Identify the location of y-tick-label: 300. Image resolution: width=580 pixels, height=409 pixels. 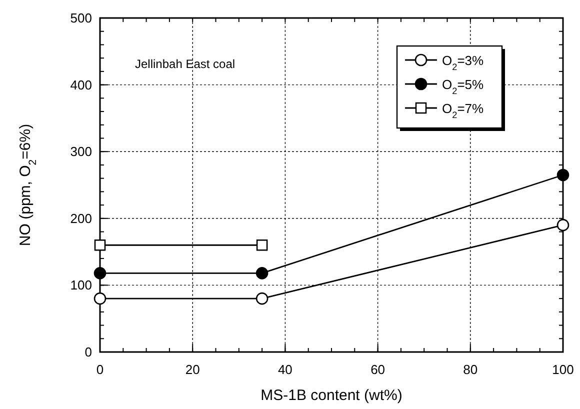
(81, 152).